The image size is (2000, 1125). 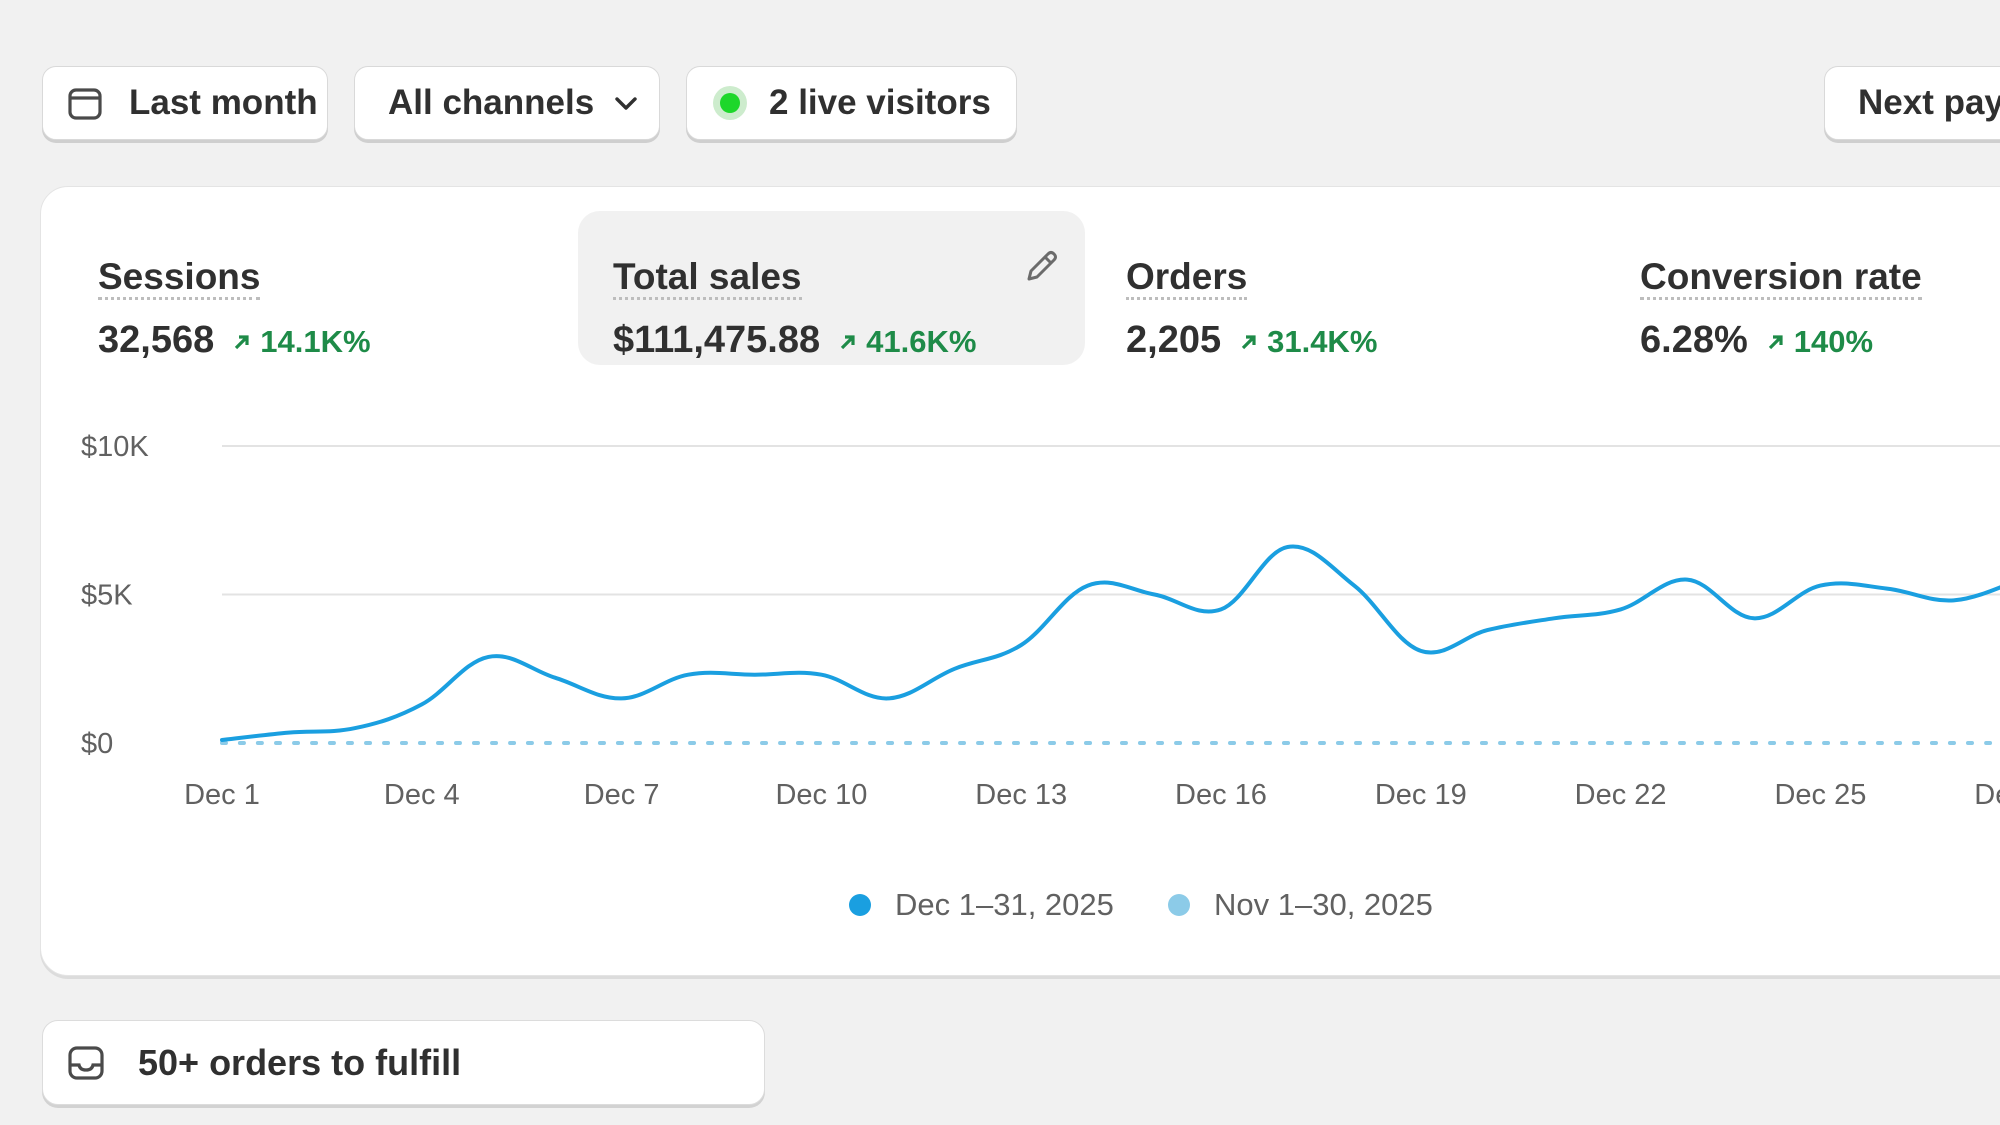 I want to click on x-tick-label: Dec 13, so click(x=1021, y=795).